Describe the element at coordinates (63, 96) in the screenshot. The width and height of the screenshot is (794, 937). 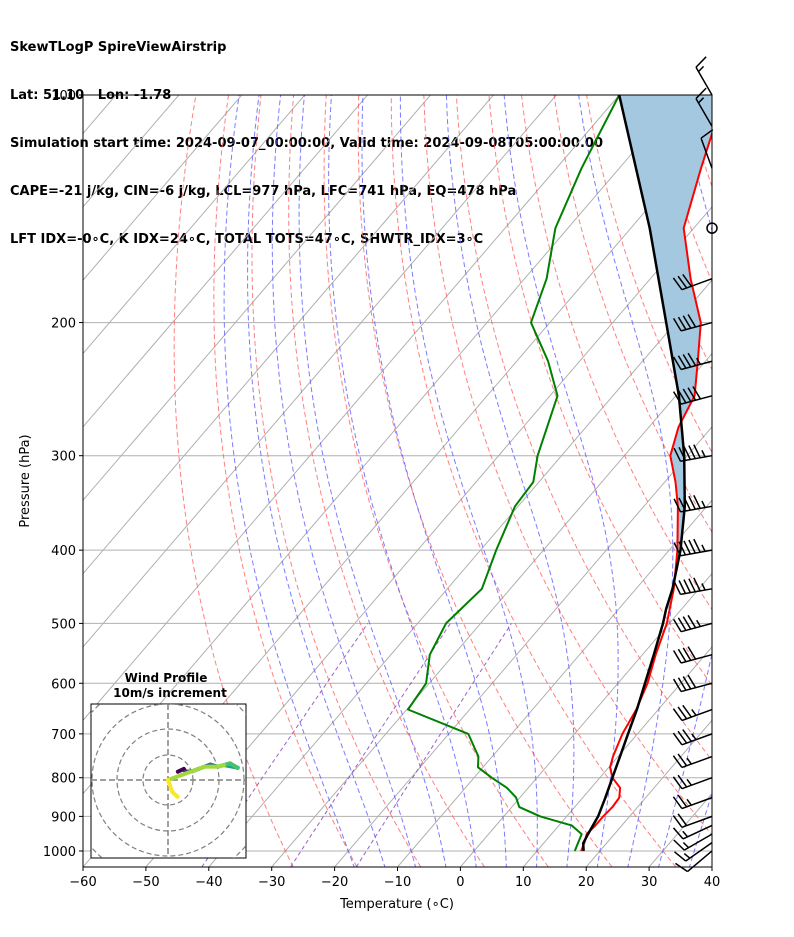
I see `y-tick-label: 100` at that location.